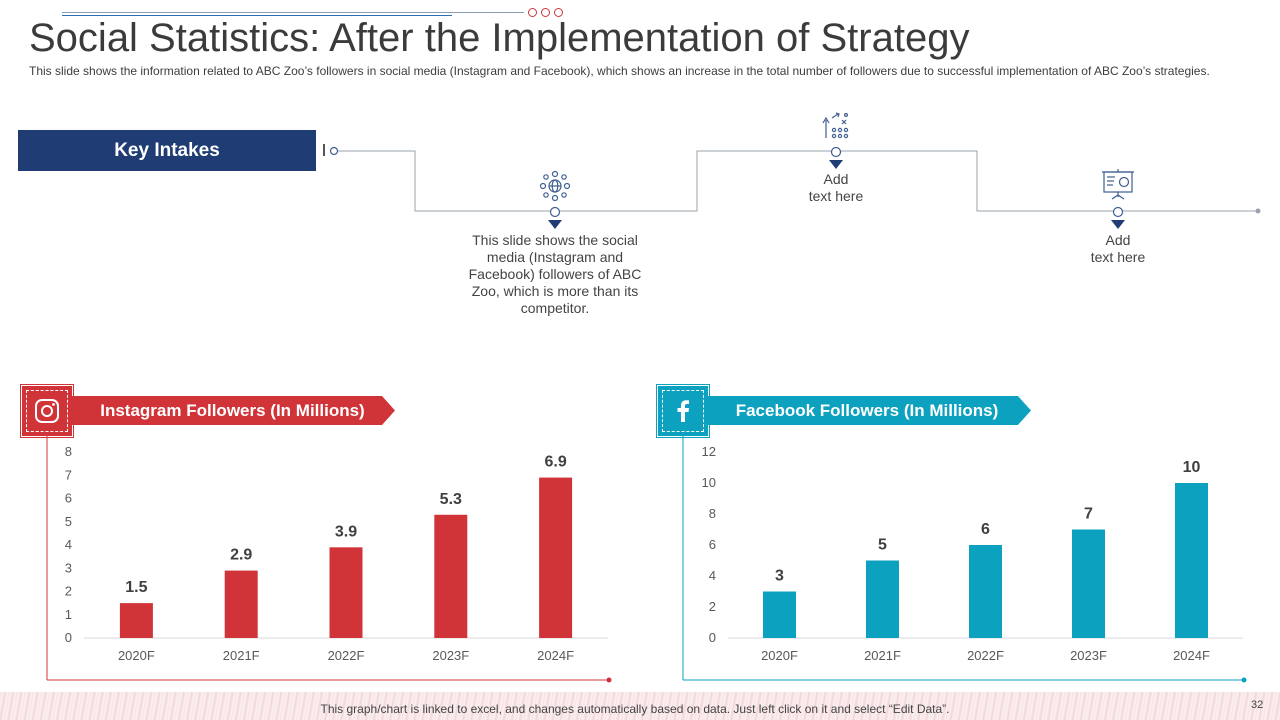 The image size is (1280, 720). Describe the element at coordinates (712, 606) in the screenshot. I see `facebook-y-tick: 2` at that location.